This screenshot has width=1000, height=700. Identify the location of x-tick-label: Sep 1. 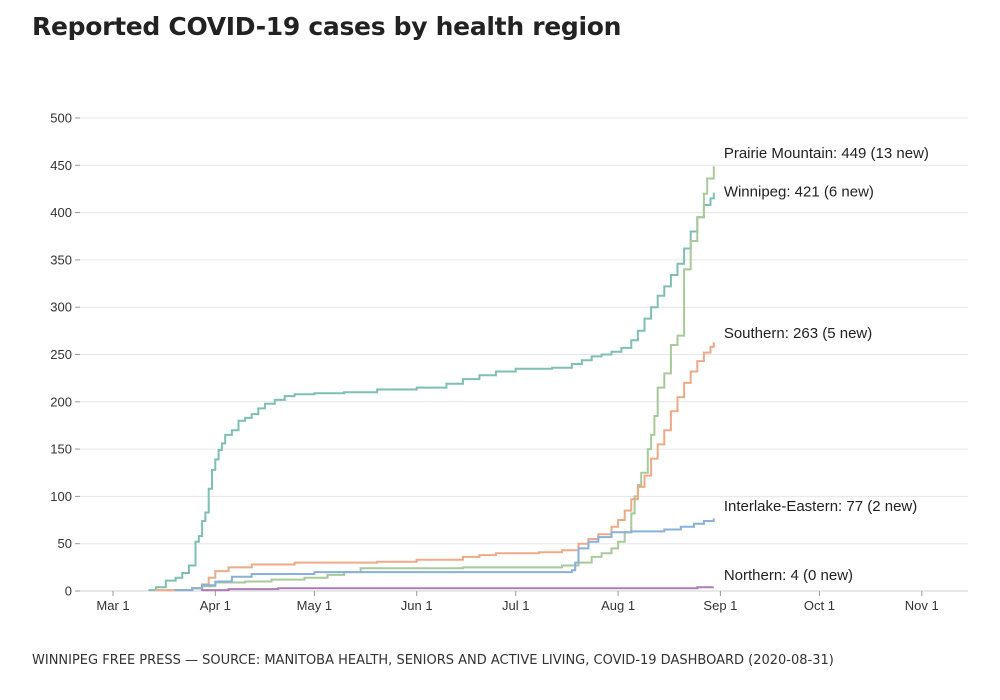
(720, 605).